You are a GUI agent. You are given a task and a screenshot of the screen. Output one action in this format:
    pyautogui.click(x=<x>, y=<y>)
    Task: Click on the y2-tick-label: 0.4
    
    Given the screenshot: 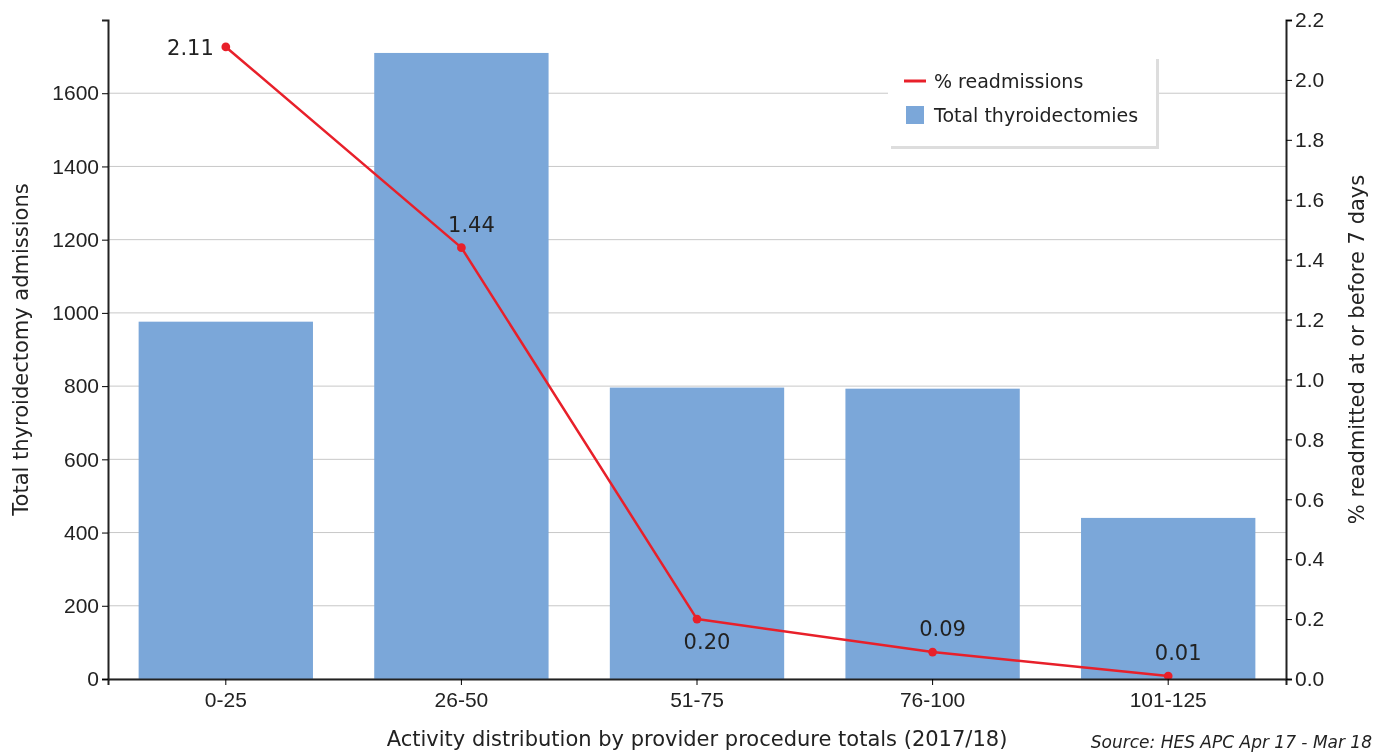 What is the action you would take?
    pyautogui.click(x=1310, y=559)
    